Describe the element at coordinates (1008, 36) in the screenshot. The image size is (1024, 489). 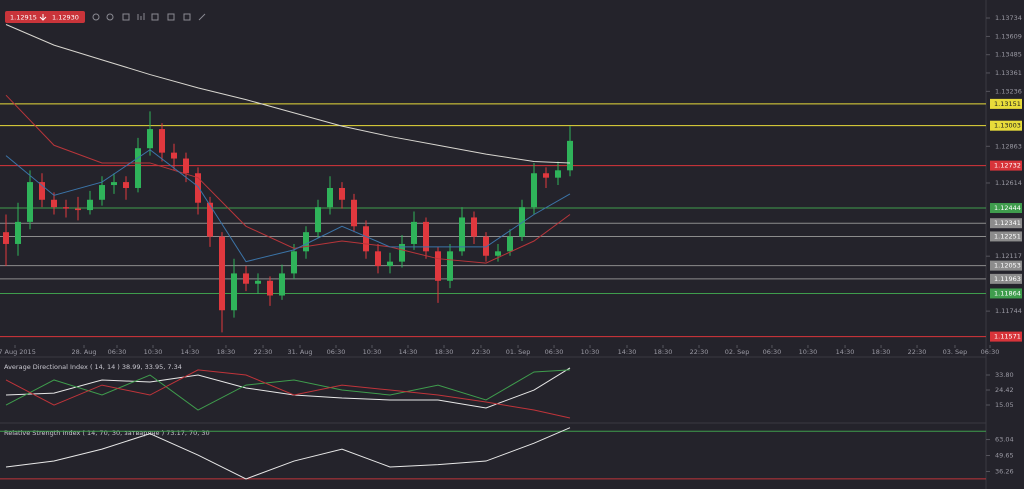
I see `y-tick-label: 1.13609` at that location.